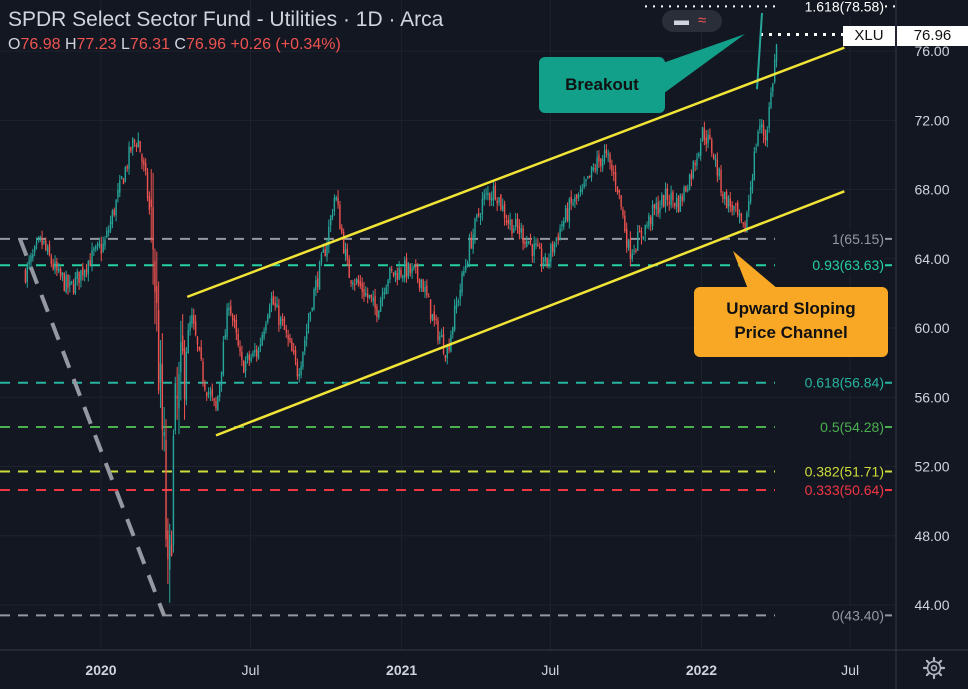 Image resolution: width=968 pixels, height=689 pixels. What do you see at coordinates (791, 322) in the screenshot?
I see `channel-callout: Upward Sloping Price Channel` at bounding box center [791, 322].